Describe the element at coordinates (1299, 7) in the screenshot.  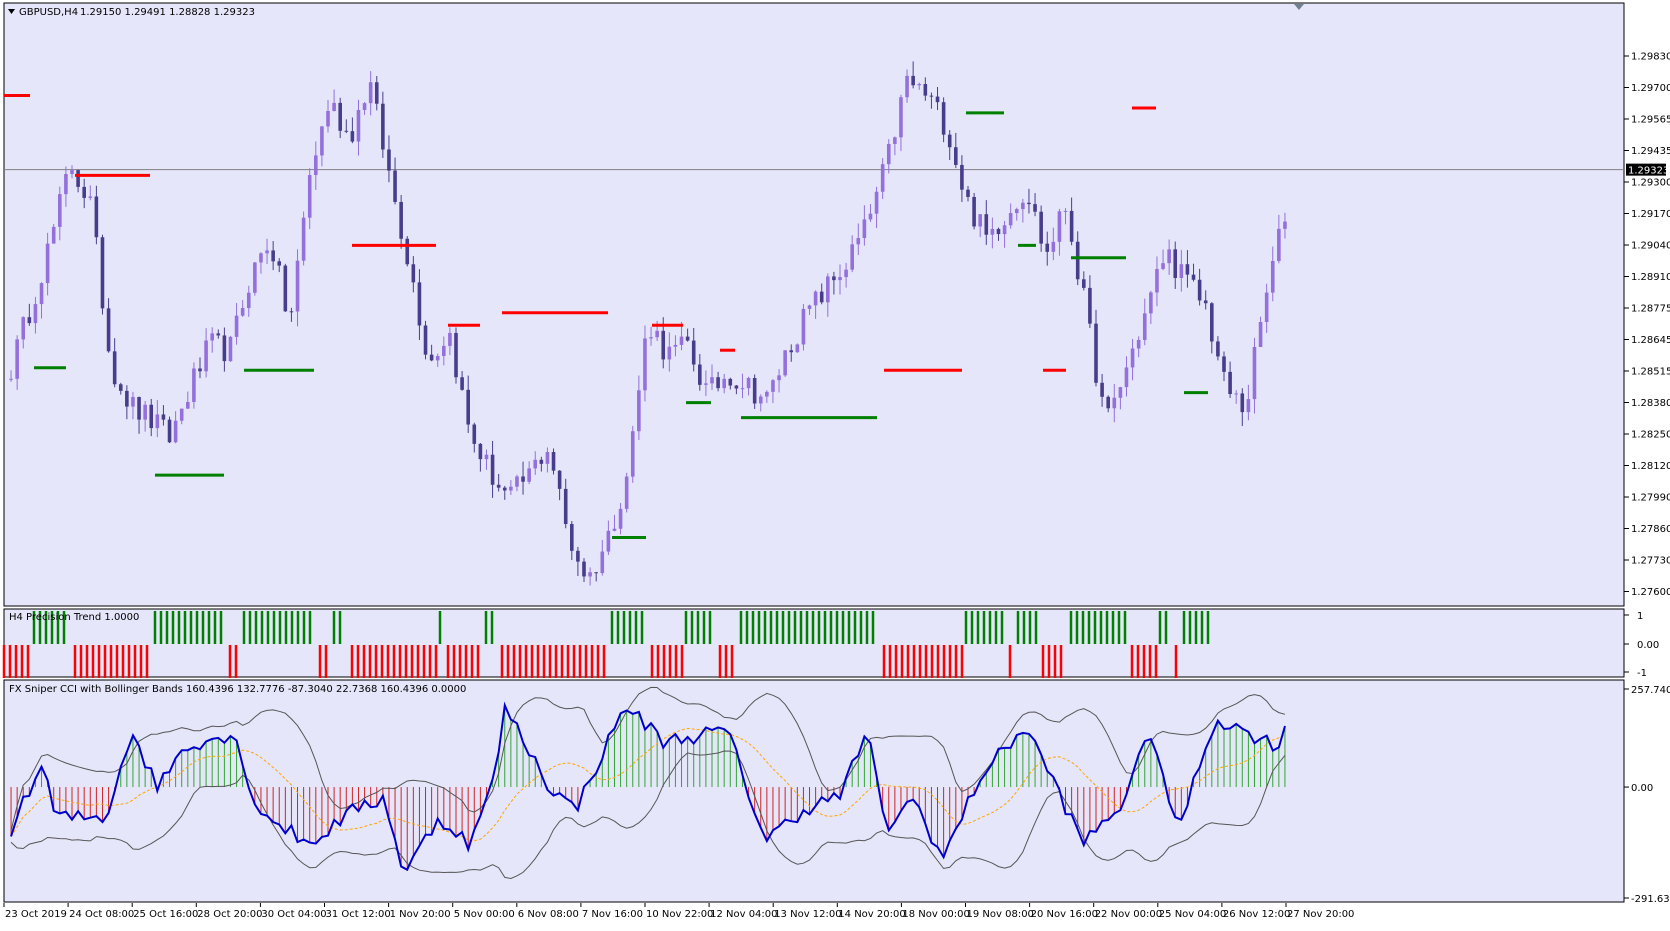
I see `shift-marker-icon` at that location.